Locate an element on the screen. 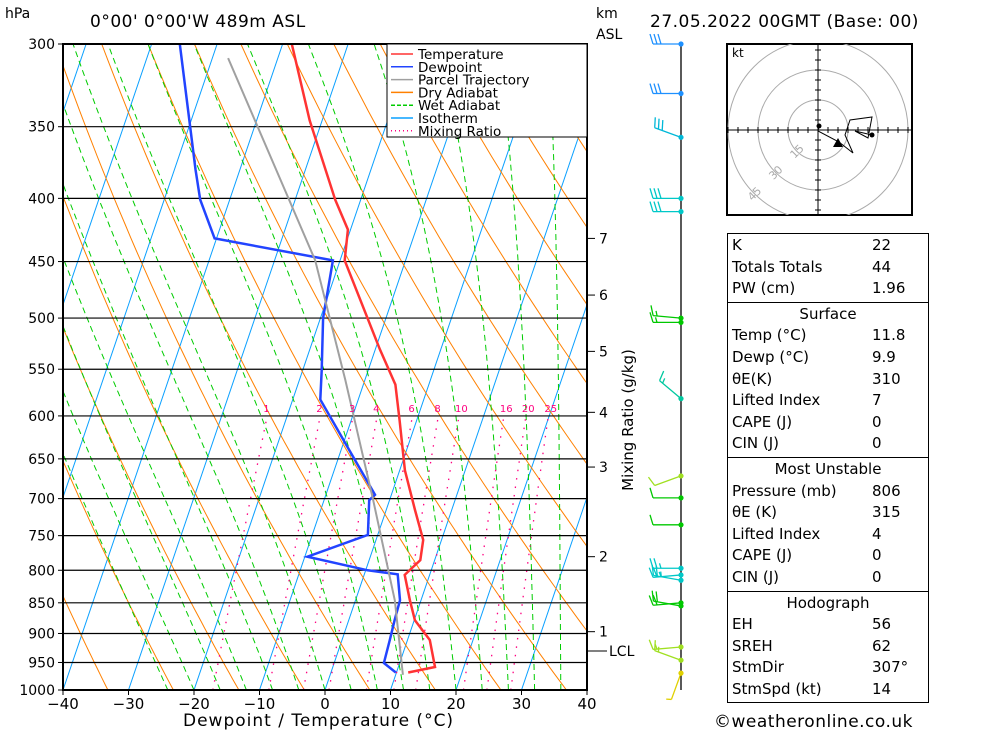 This screenshot has width=1000, height=733. temperature-tick-label: 20 is located at coordinates (455, 704).